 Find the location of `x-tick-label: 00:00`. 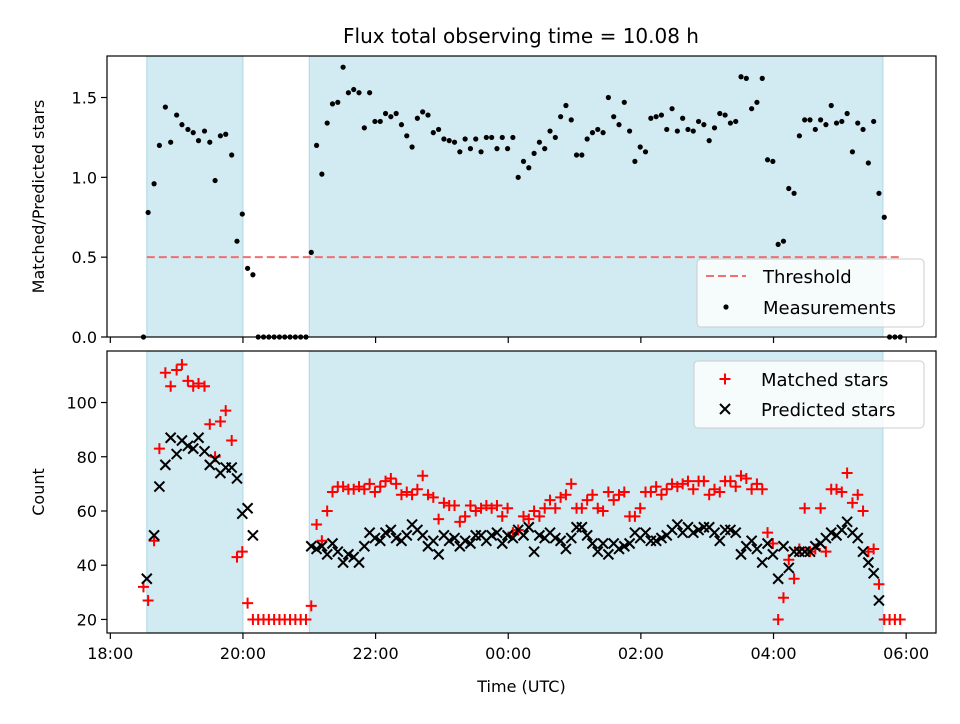

x-tick-label: 00:00 is located at coordinates (508, 653).